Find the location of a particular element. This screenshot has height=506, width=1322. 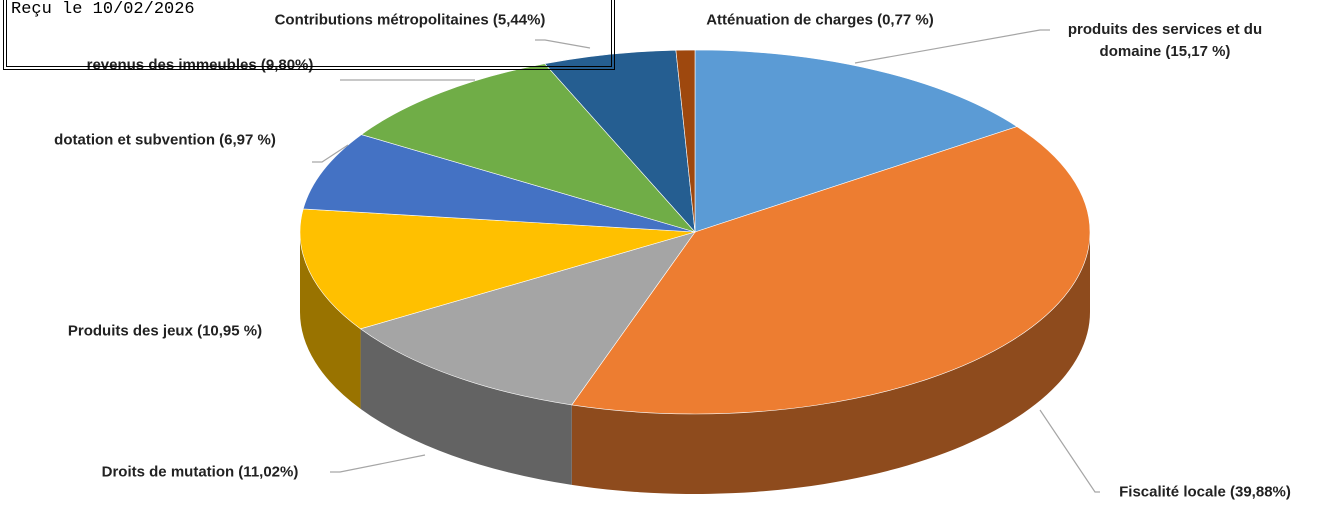

data-label: Contributions métropolitaines (5,44%) is located at coordinates (410, 20).